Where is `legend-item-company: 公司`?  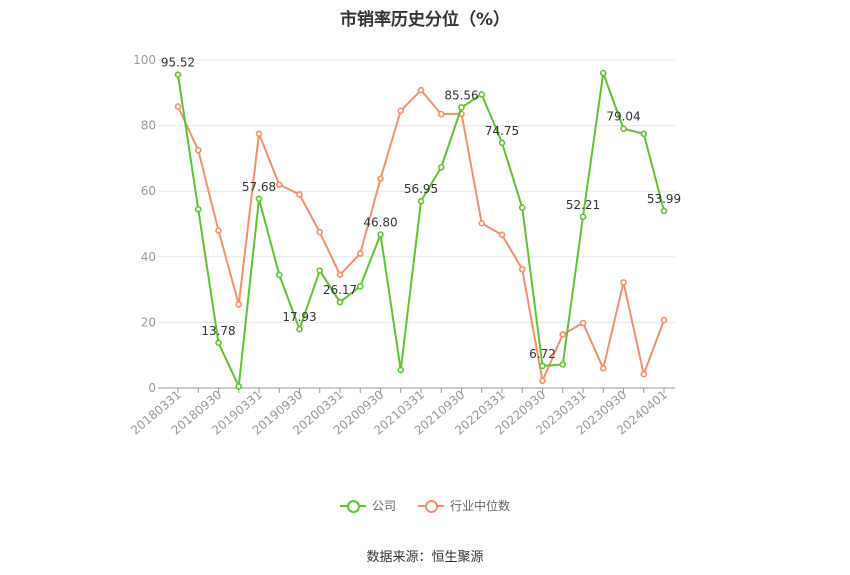 legend-item-company: 公司 is located at coordinates (367, 505).